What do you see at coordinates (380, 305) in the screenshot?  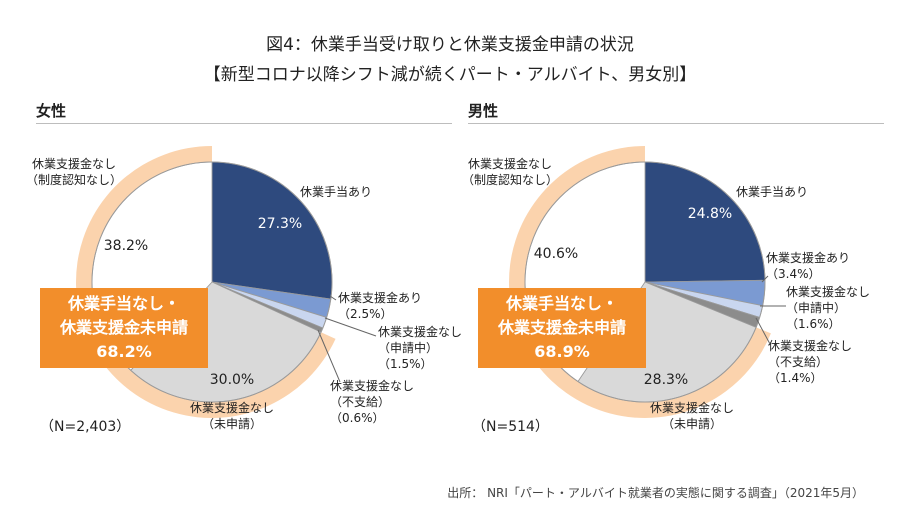 I see `pie-0-label-1: 休業支援金あり（2.5%）` at bounding box center [380, 305].